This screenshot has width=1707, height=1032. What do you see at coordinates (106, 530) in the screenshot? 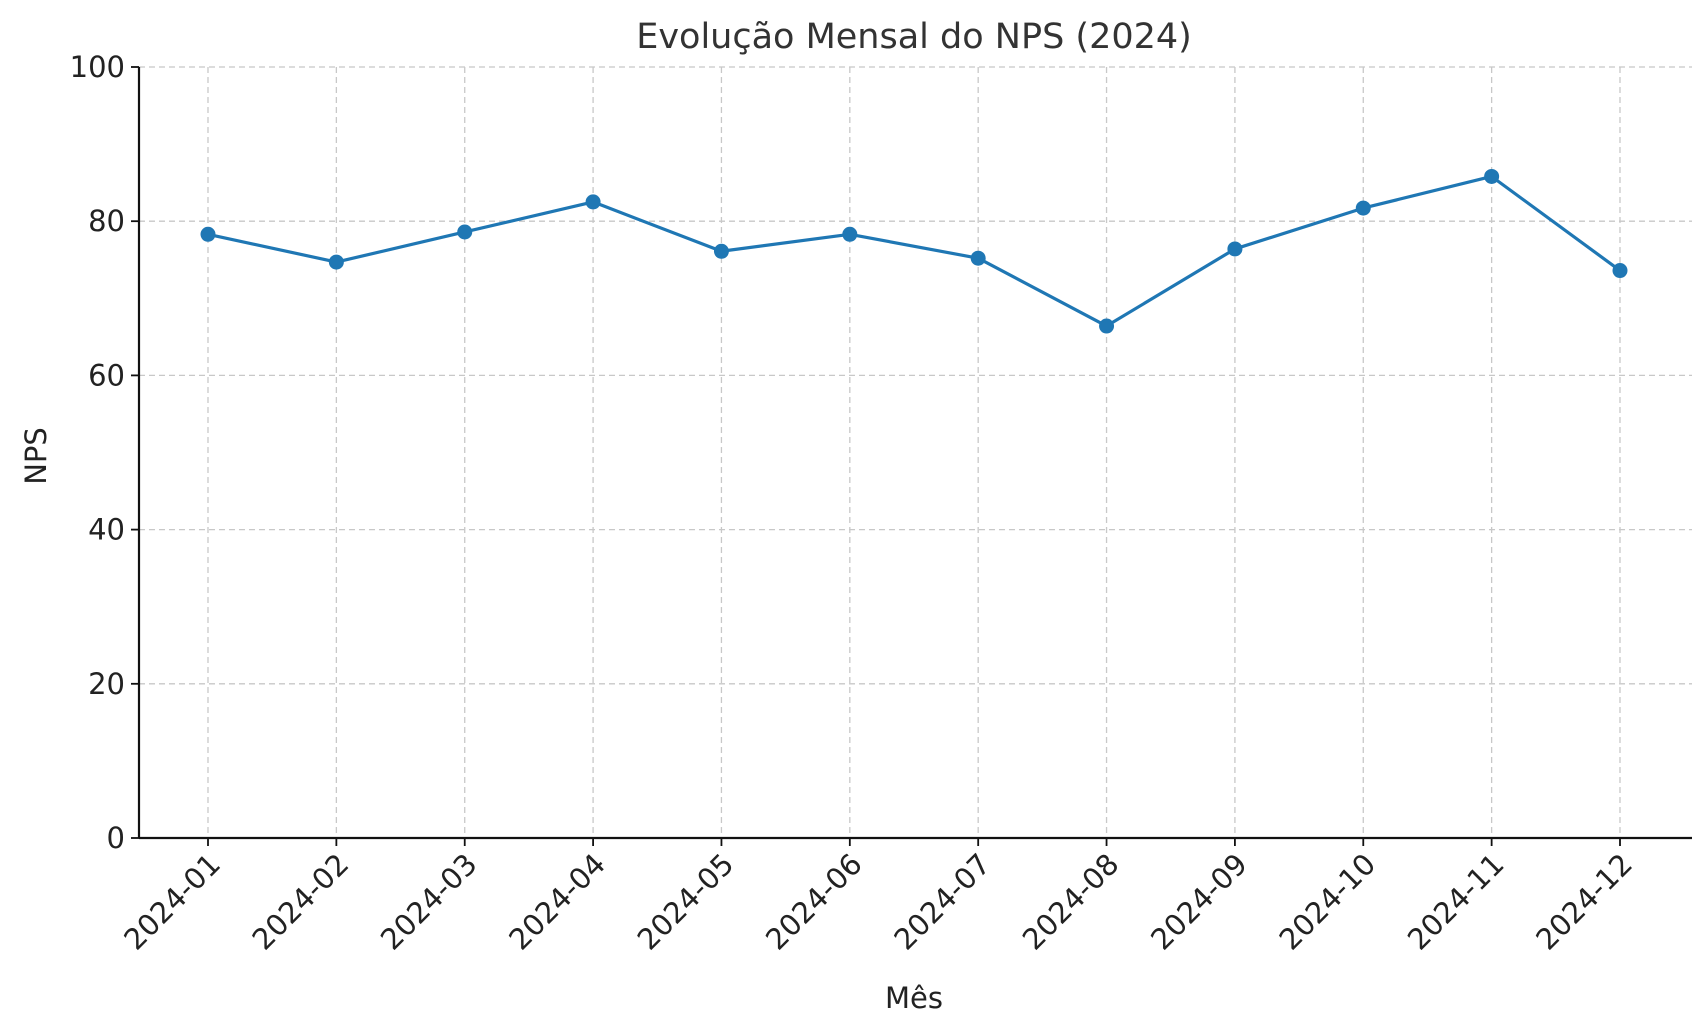
I see `y-tick-label: 40` at bounding box center [106, 530].